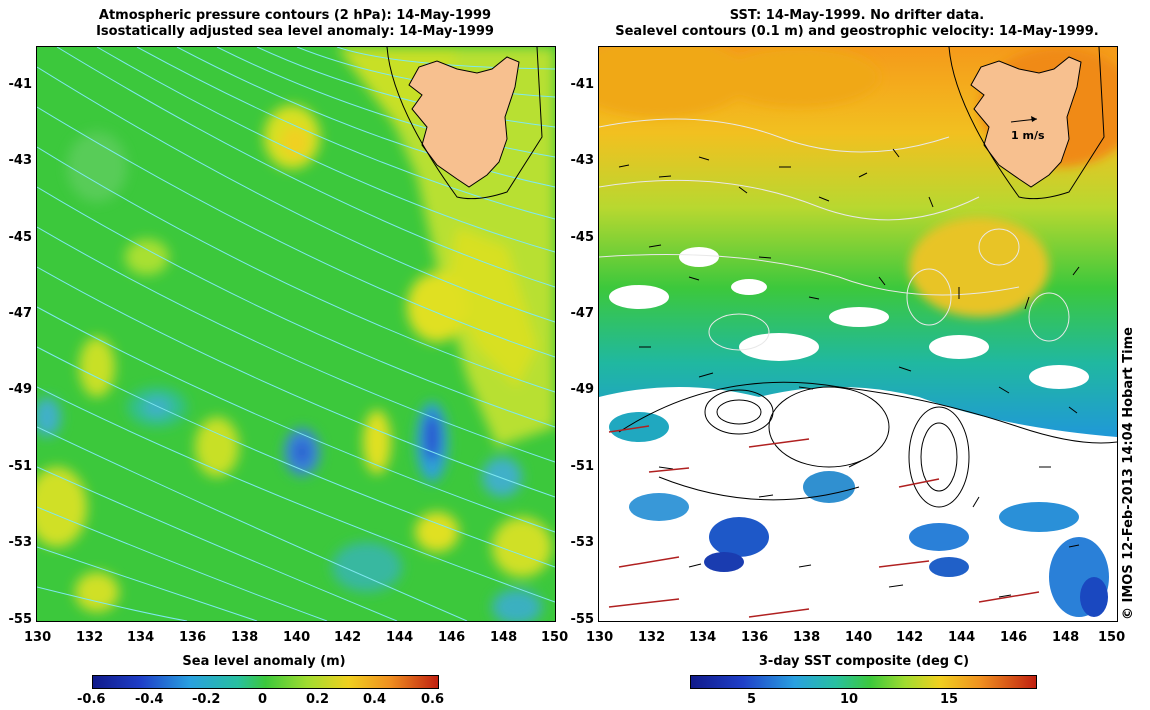  I want to click on sla-colorbar-tick: 0.4, so click(375, 699).